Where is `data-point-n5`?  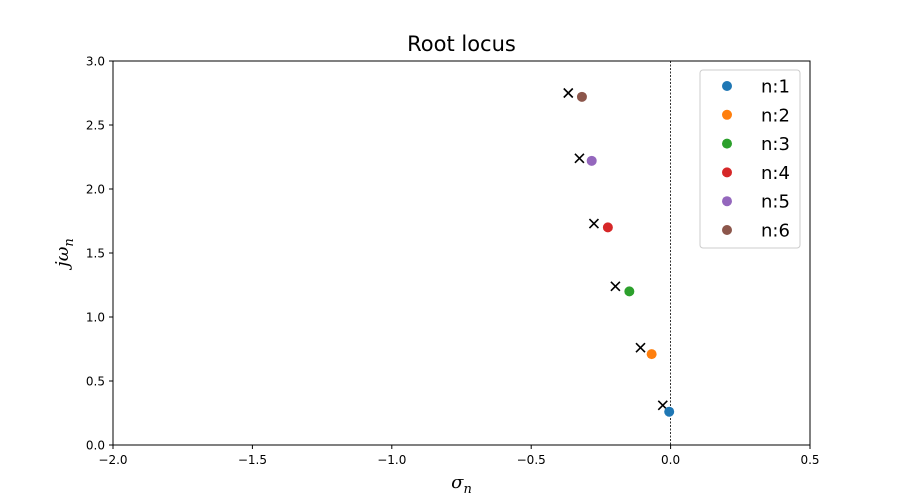 data-point-n5 is located at coordinates (591, 160).